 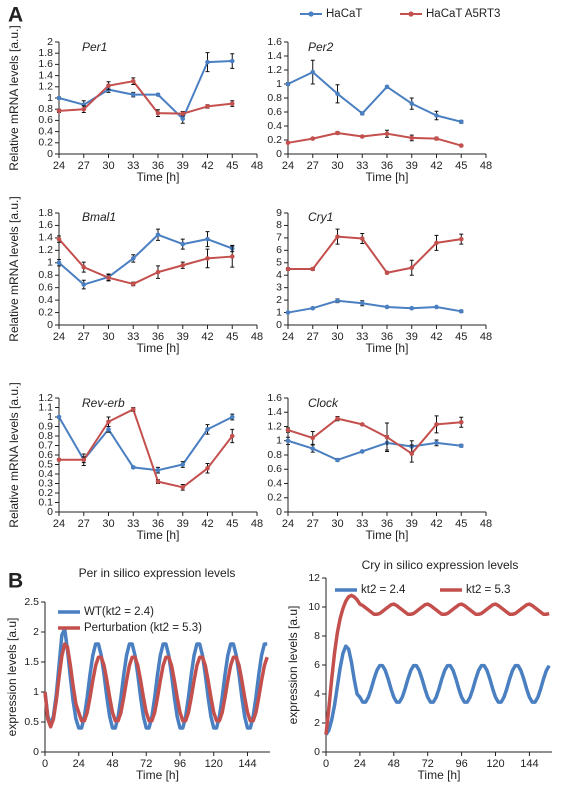 I want to click on x-tick-label: 24, so click(x=288, y=337).